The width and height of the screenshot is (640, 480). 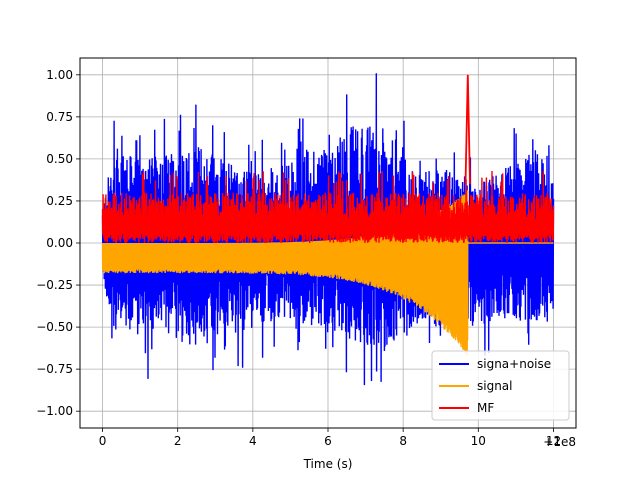 What do you see at coordinates (59, 159) in the screenshot?
I see `y-tick-label: 0.50` at bounding box center [59, 159].